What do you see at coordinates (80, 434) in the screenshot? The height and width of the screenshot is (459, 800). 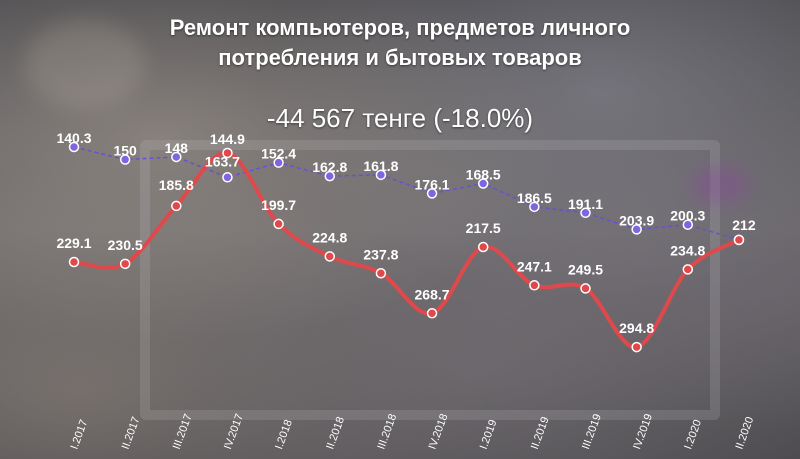 I see `x-tick-label-I.2017: I.2017` at bounding box center [80, 434].